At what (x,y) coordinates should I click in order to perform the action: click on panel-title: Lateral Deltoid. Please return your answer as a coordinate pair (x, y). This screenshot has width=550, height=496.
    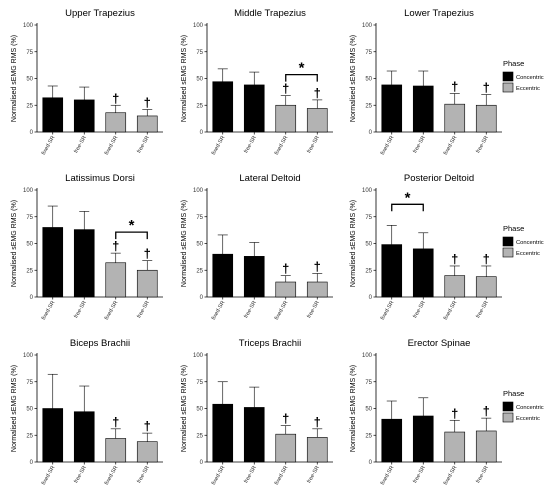
    Looking at the image, I should click on (269, 178).